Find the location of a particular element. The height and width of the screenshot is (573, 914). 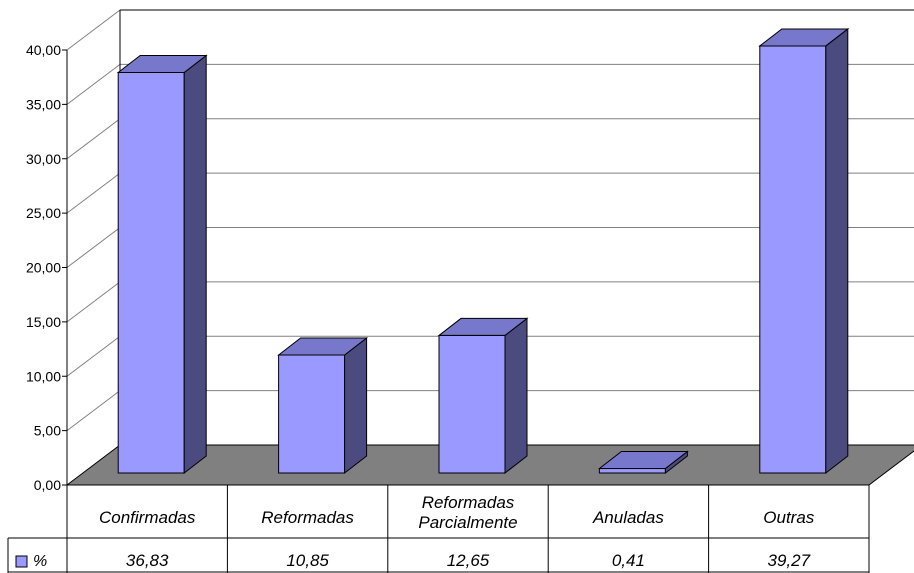

y-tick-label: 15,00 is located at coordinates (43, 322).